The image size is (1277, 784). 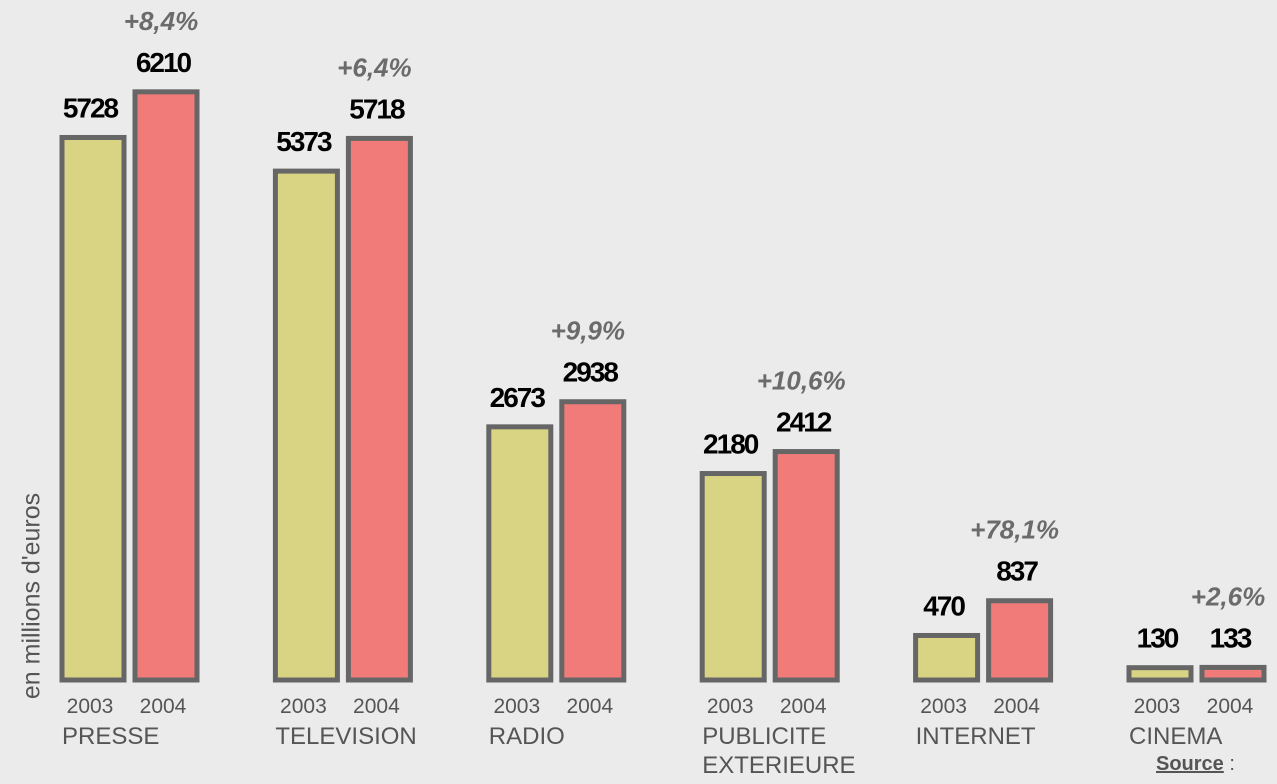 What do you see at coordinates (1176, 736) in the screenshot?
I see `category-label: CINEMA` at bounding box center [1176, 736].